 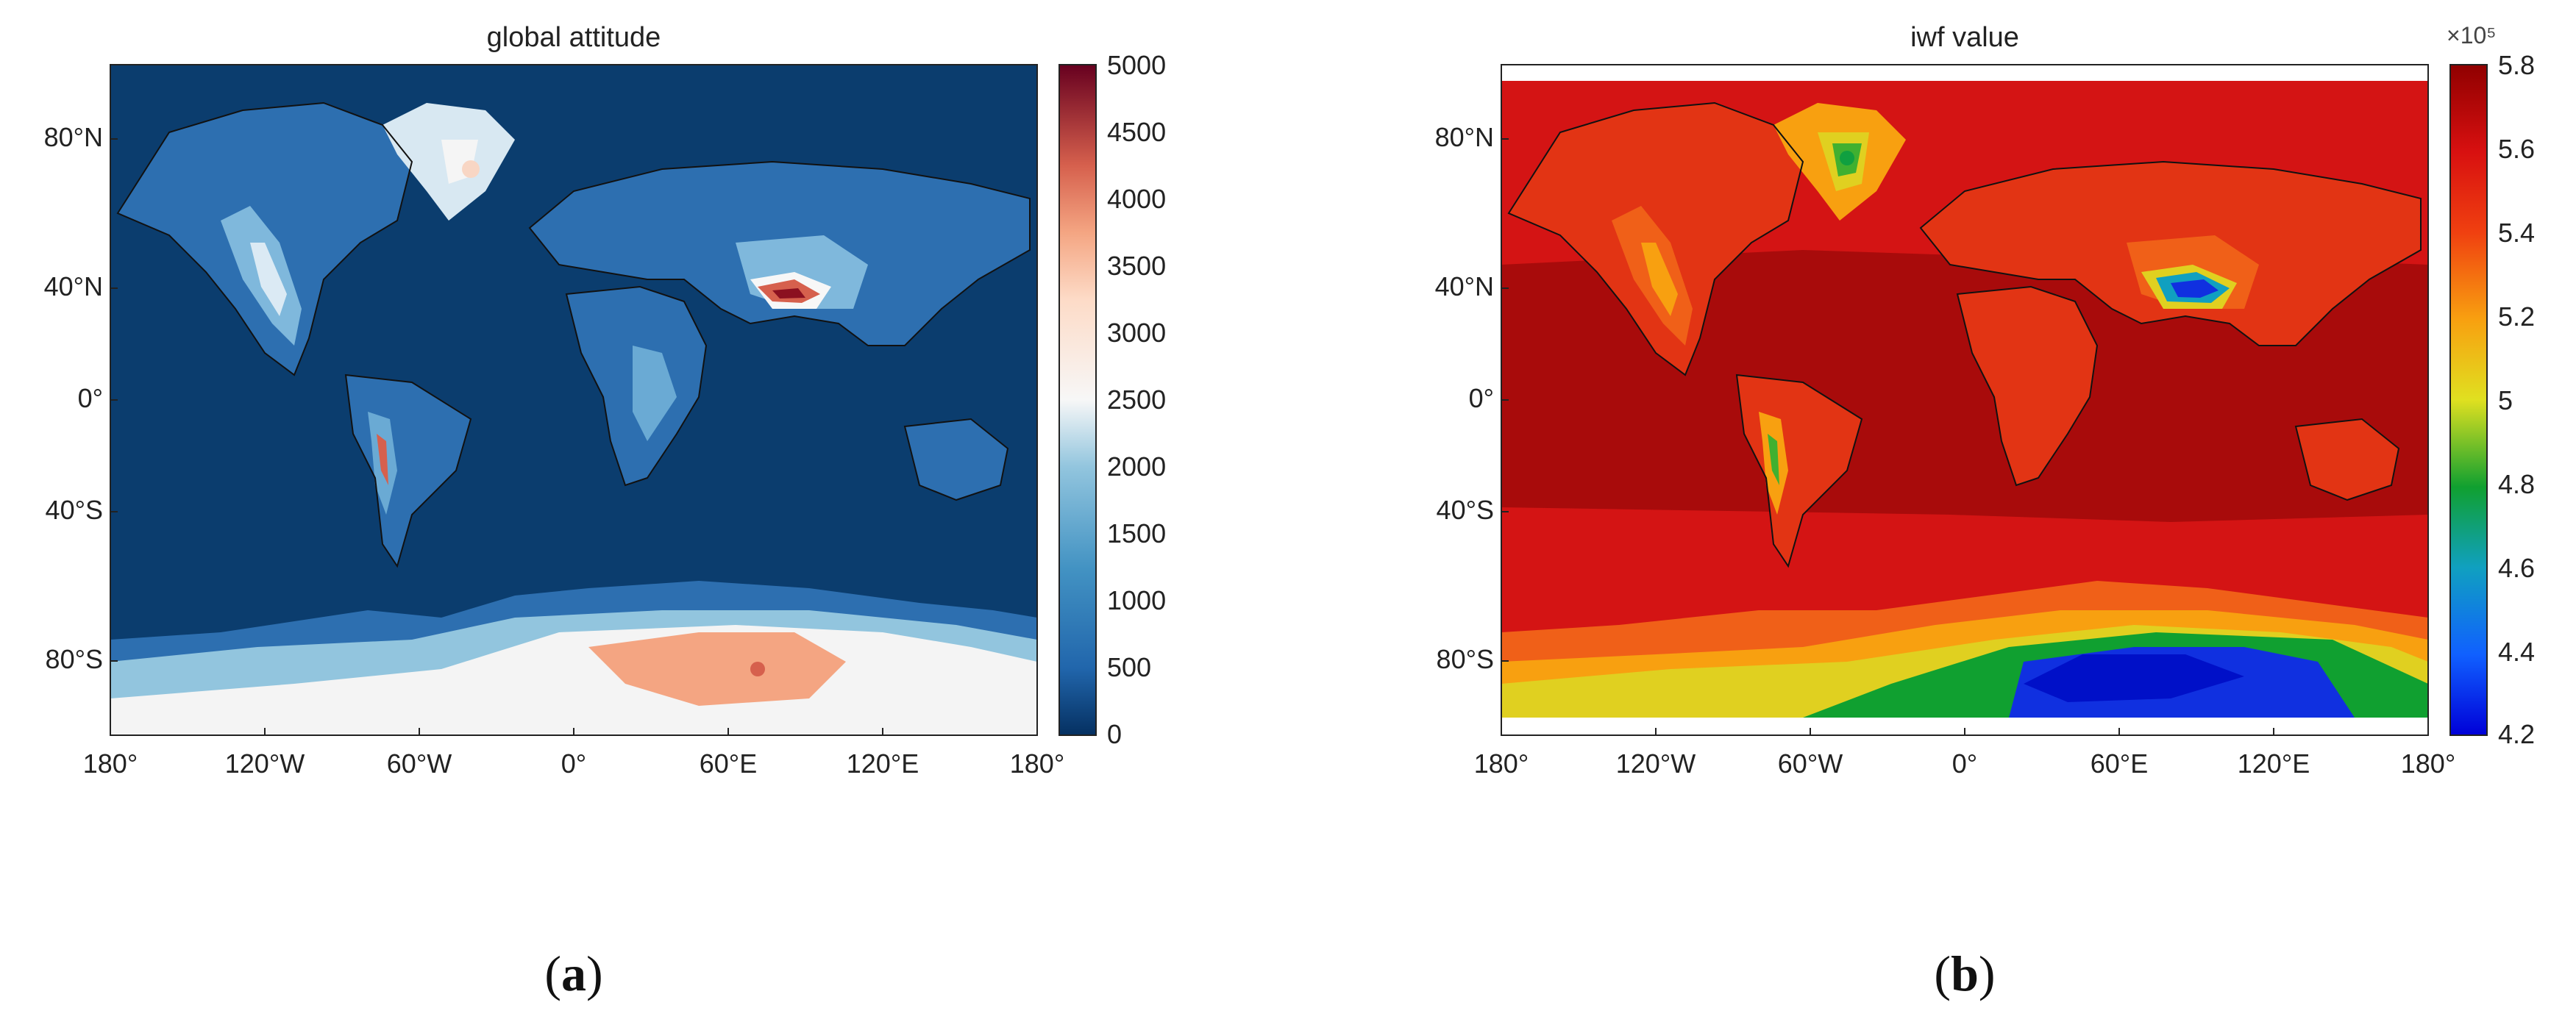 What do you see at coordinates (2517, 652) in the screenshot?
I see `colorbar-tick-label: 4.4` at bounding box center [2517, 652].